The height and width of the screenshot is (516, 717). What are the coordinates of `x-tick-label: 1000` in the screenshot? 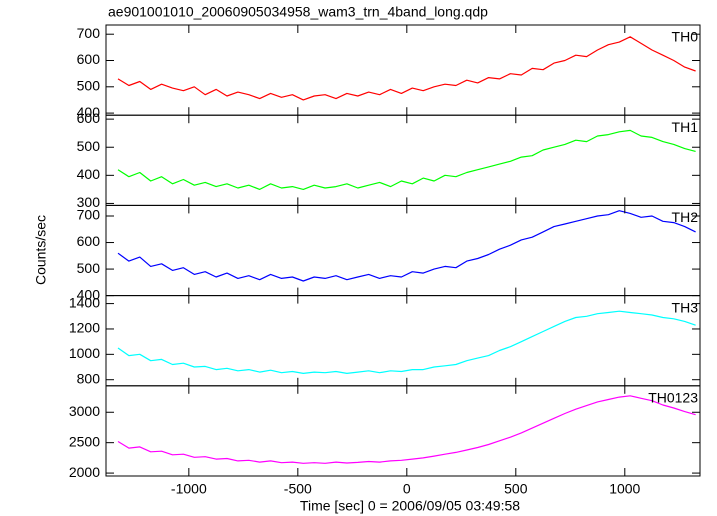 It's located at (624, 489).